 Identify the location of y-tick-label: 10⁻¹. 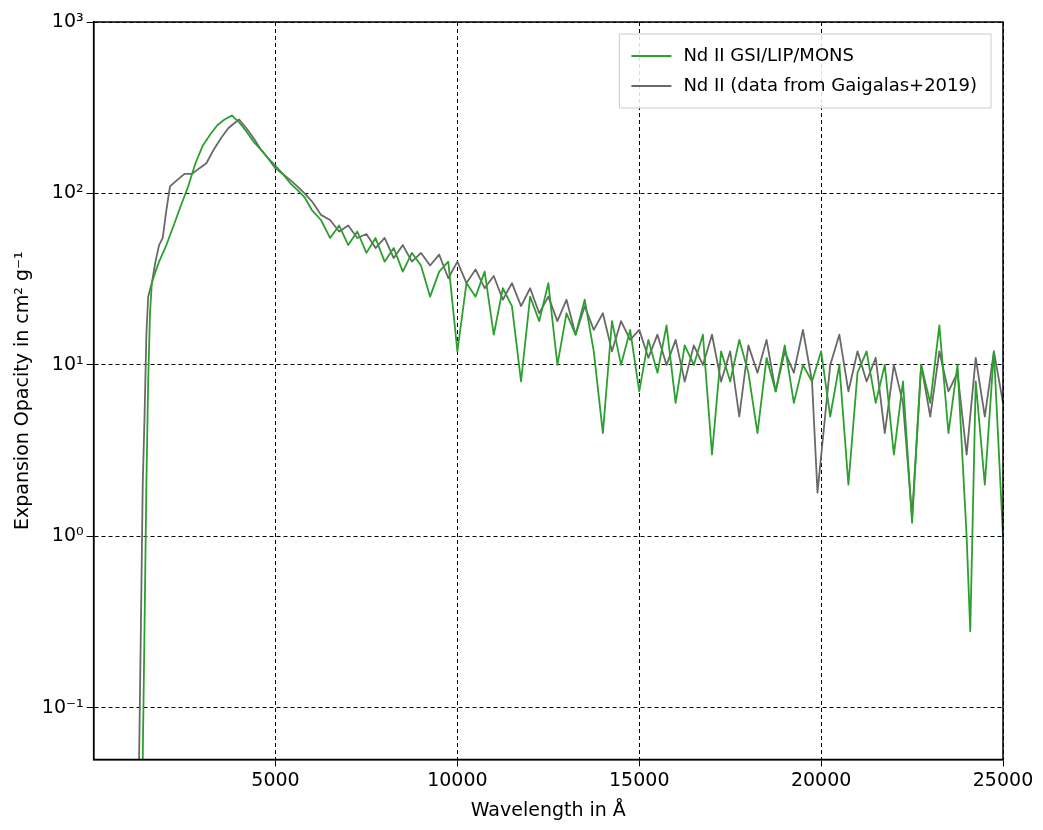
(62, 705).